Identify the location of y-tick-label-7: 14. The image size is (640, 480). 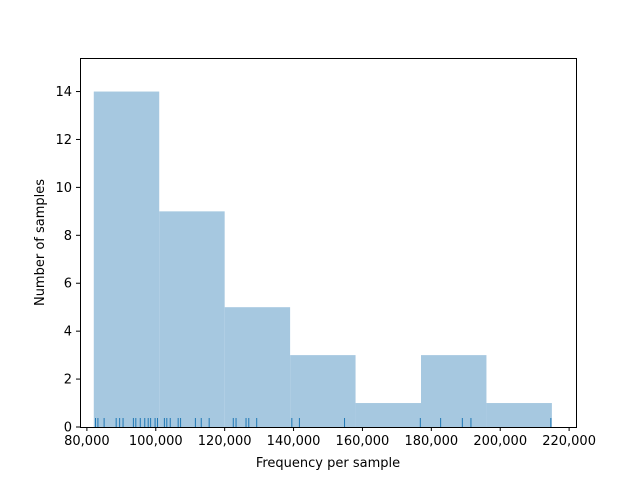
(63, 92).